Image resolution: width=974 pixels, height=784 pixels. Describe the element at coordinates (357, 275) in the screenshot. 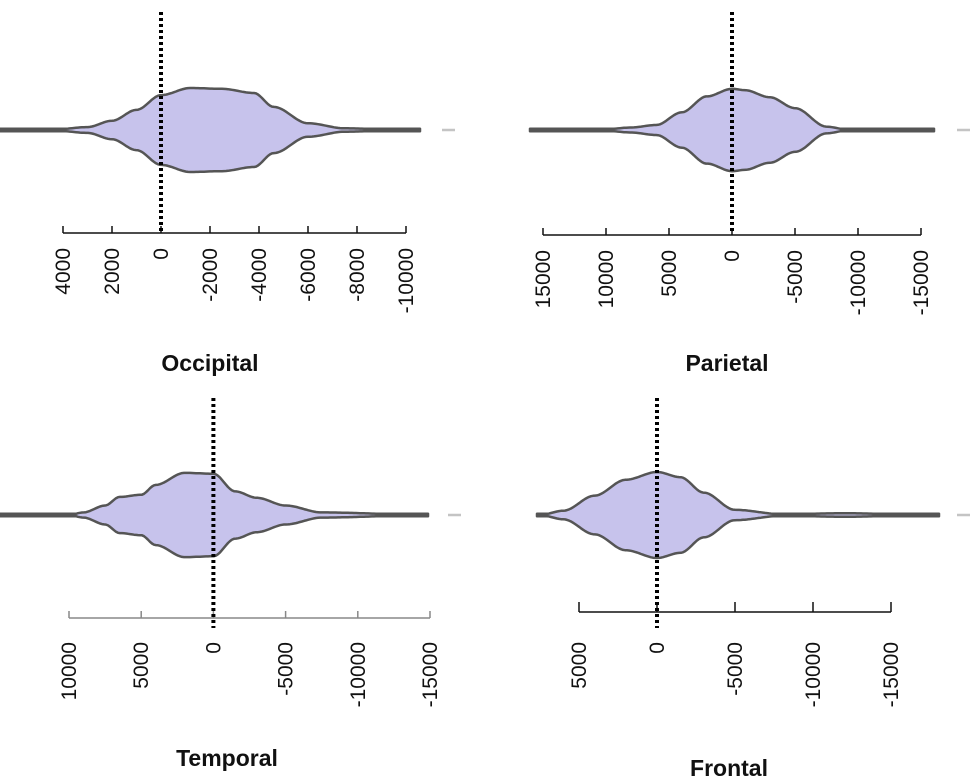

I see `x-tick-label: -8000` at that location.